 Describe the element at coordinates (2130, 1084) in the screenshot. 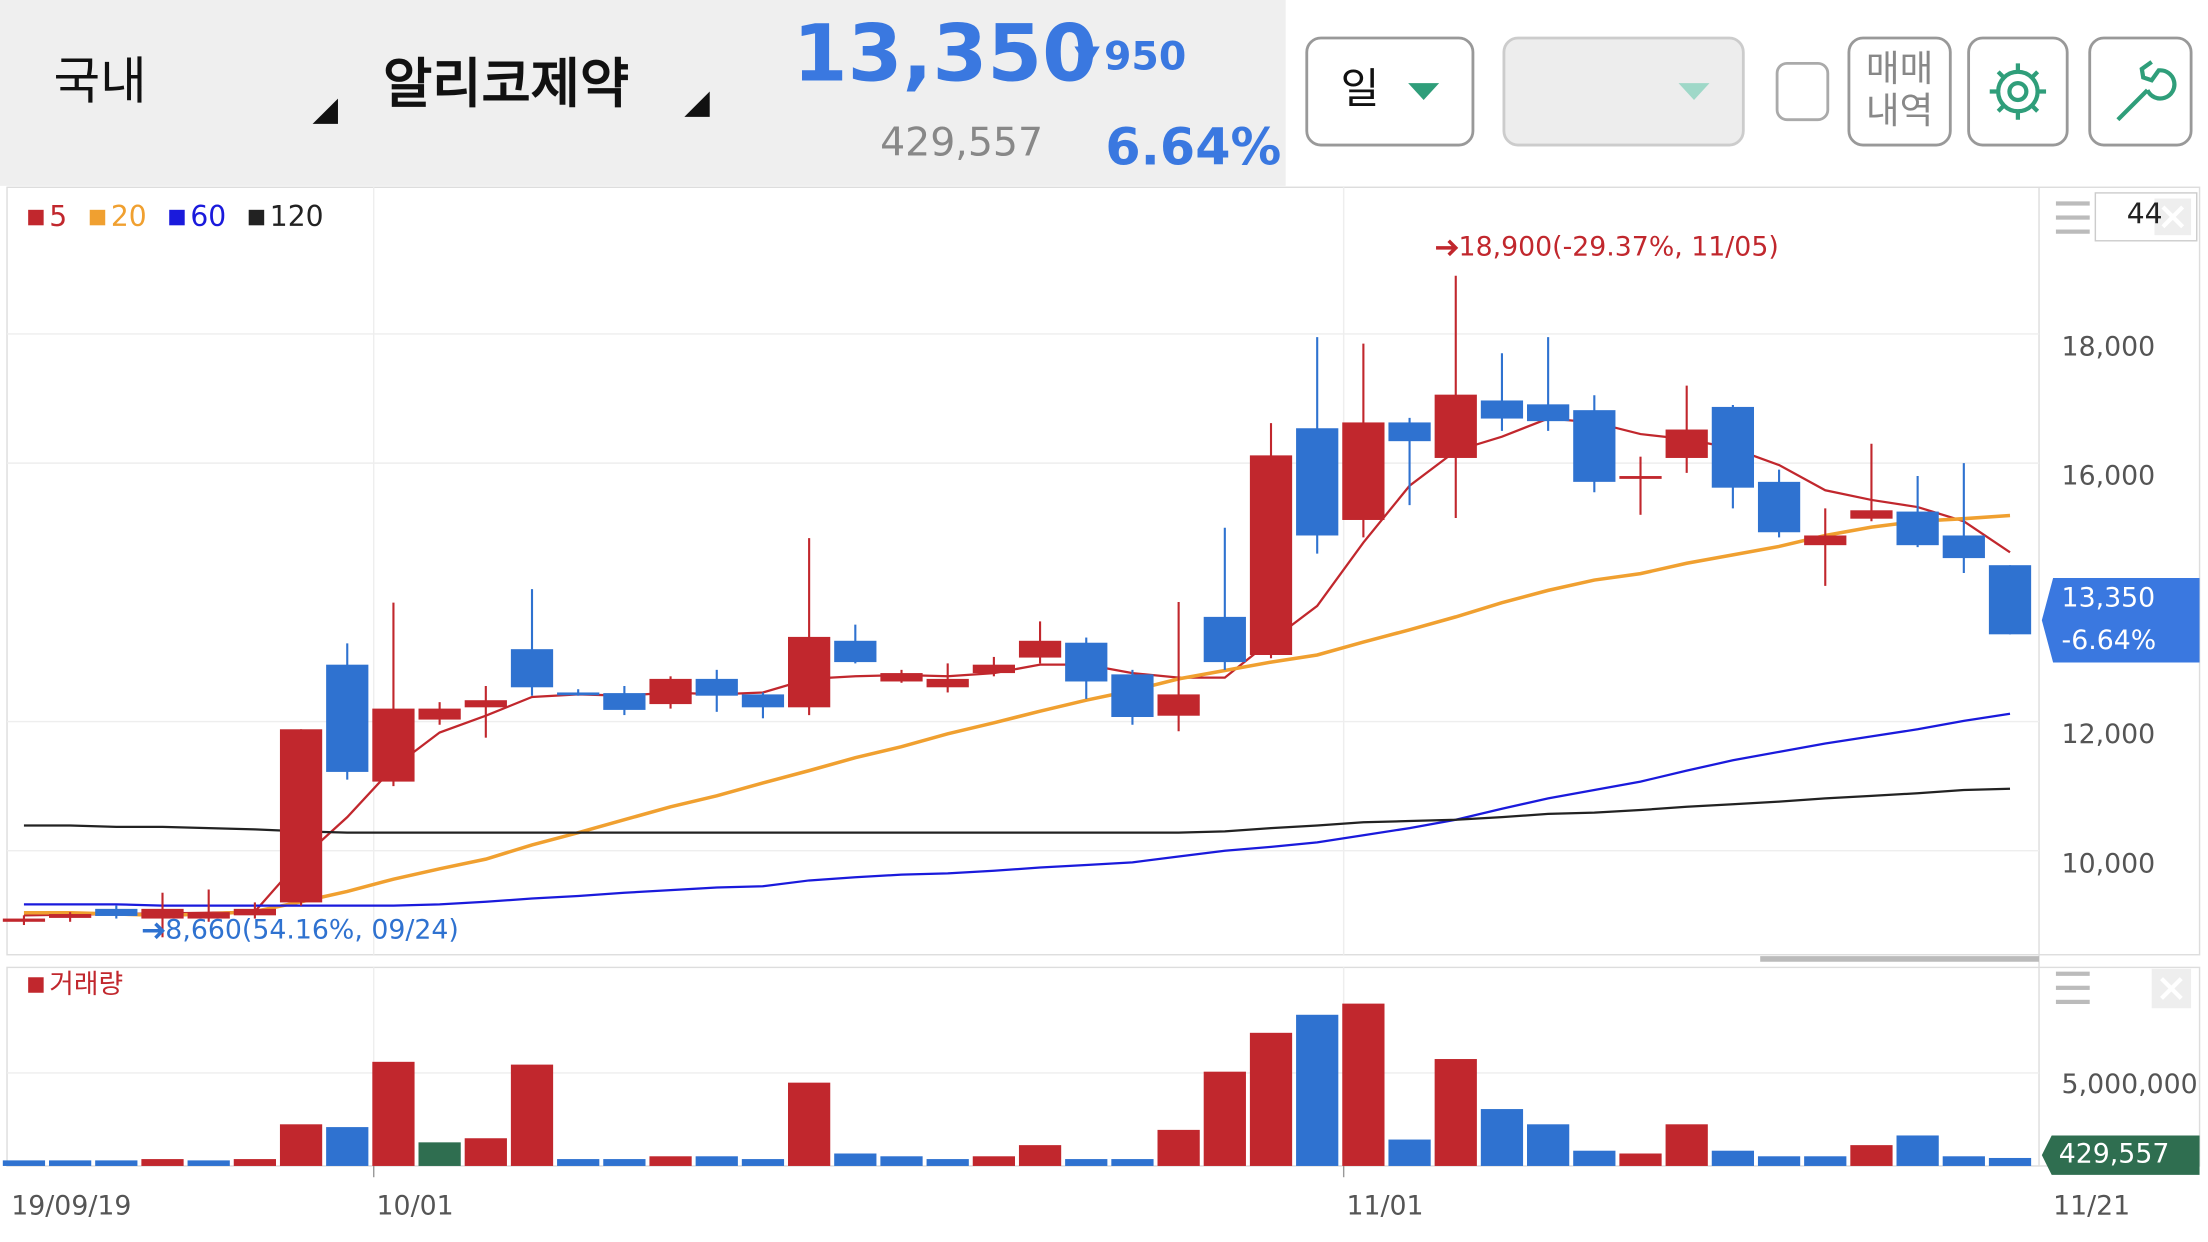

I see `y-tick-label: 5,000,000` at that location.